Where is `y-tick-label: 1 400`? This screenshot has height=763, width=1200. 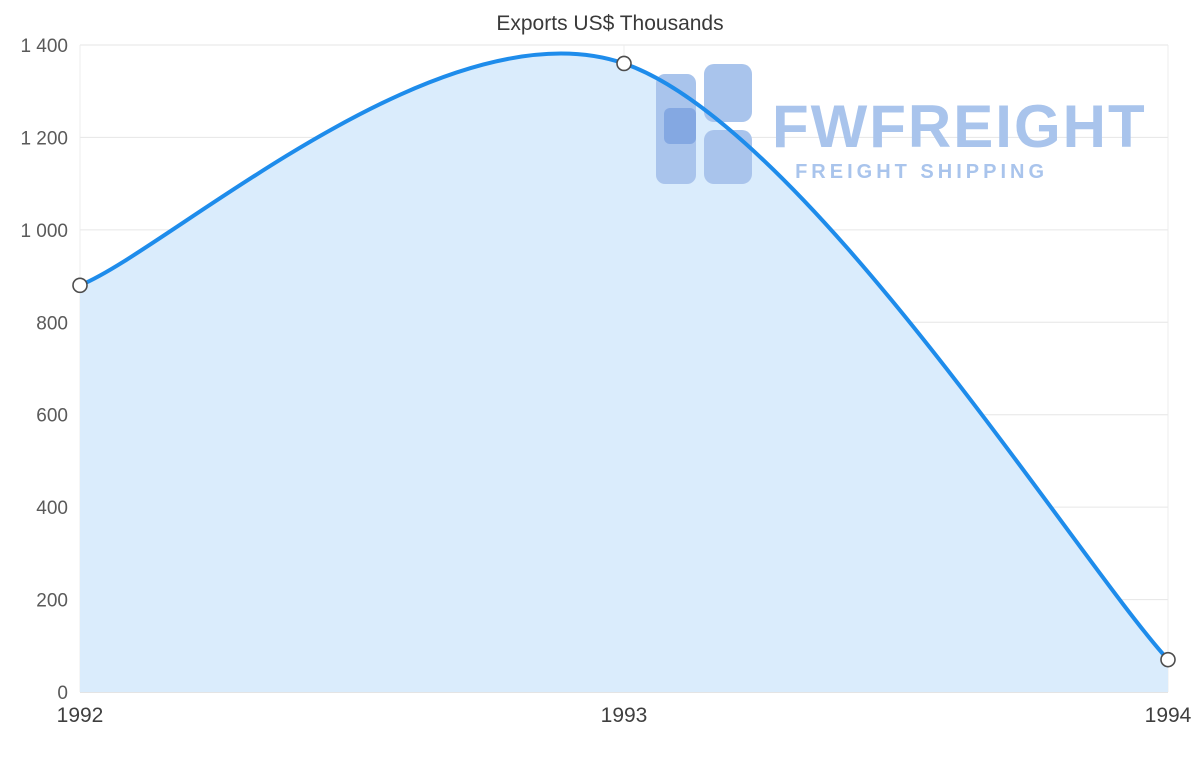 y-tick-label: 1 400 is located at coordinates (44, 46).